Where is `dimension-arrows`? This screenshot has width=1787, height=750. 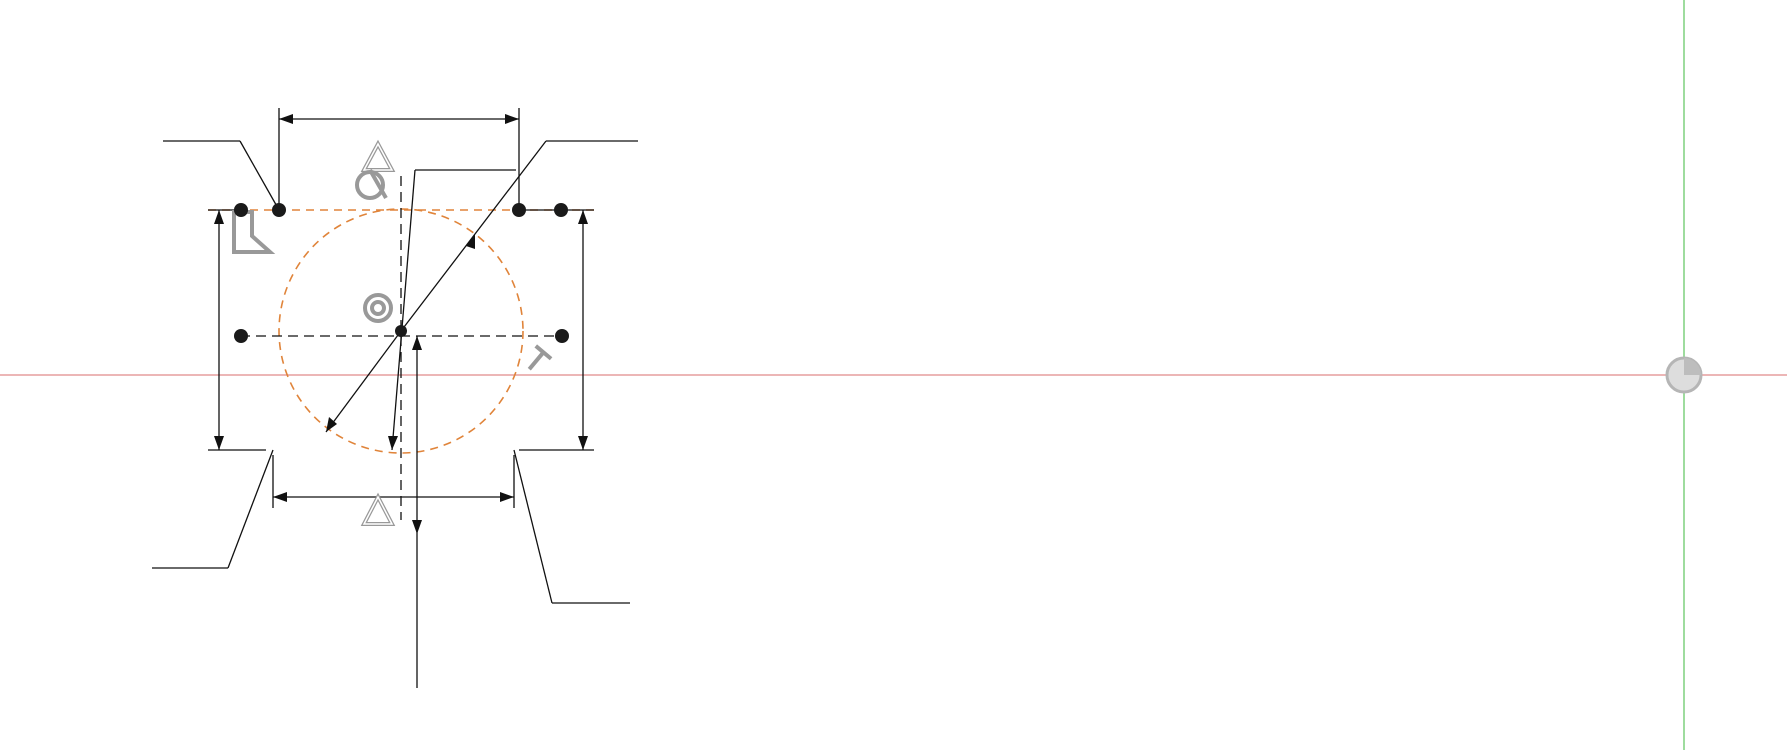 dimension-arrows is located at coordinates (401, 324).